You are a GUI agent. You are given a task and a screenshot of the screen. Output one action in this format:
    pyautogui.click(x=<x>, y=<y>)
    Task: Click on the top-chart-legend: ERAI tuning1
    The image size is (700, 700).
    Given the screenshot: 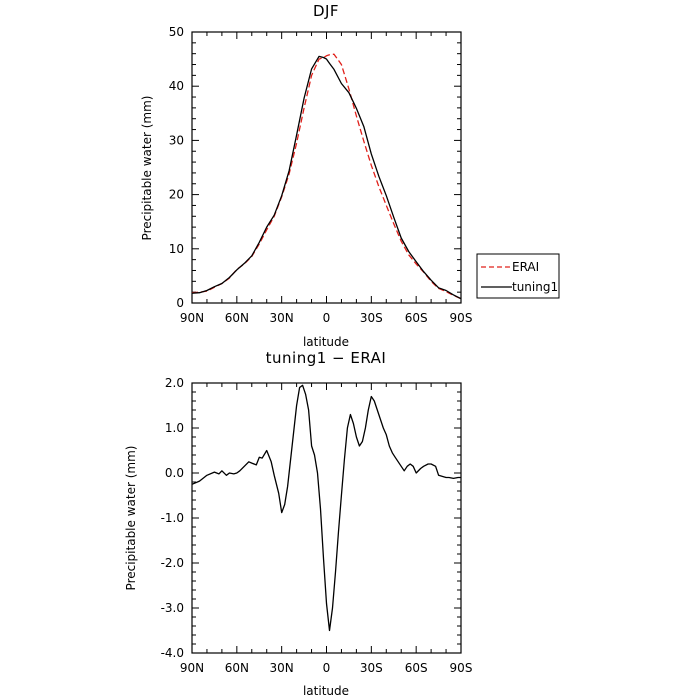 What is the action you would take?
    pyautogui.click(x=518, y=276)
    